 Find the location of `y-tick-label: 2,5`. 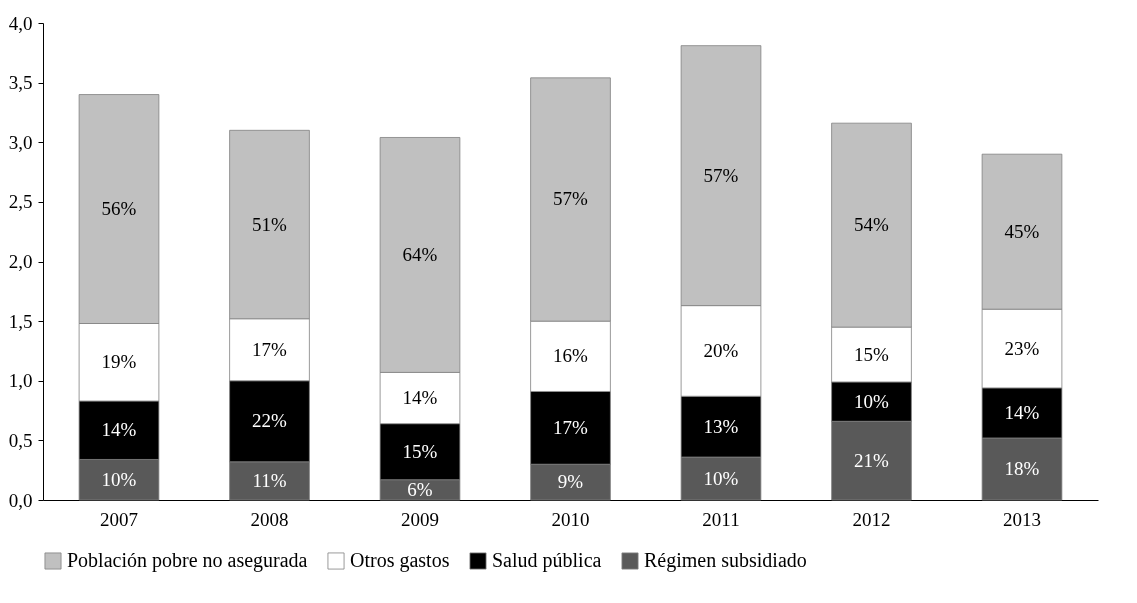

y-tick-label: 2,5 is located at coordinates (20, 202).